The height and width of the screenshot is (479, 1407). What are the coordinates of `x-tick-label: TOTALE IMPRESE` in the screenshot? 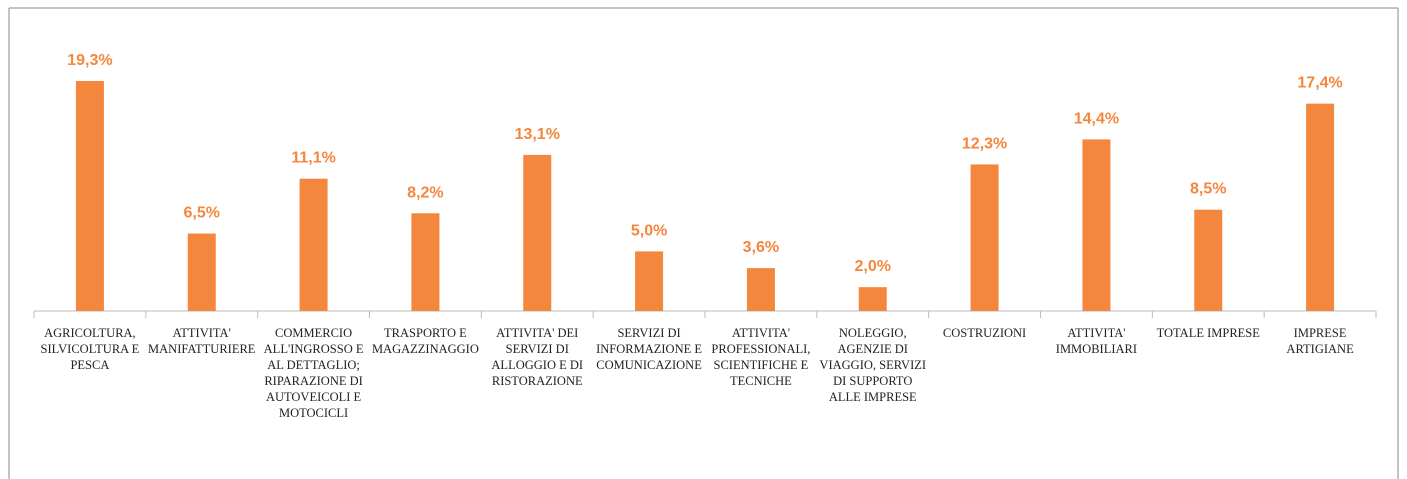 It's located at (1208, 333).